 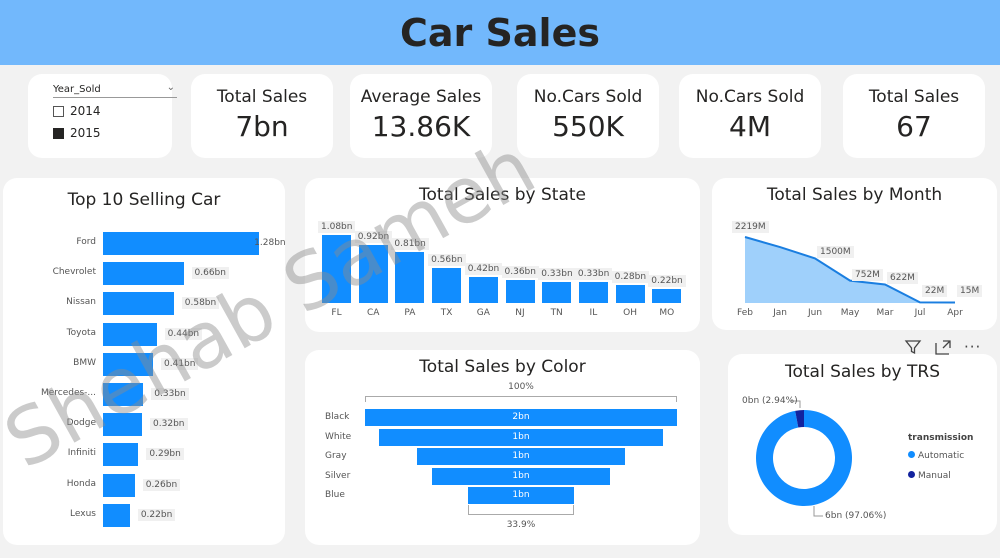 What do you see at coordinates (77, 133) in the screenshot?
I see `slicer-option-2015: 2015` at bounding box center [77, 133].